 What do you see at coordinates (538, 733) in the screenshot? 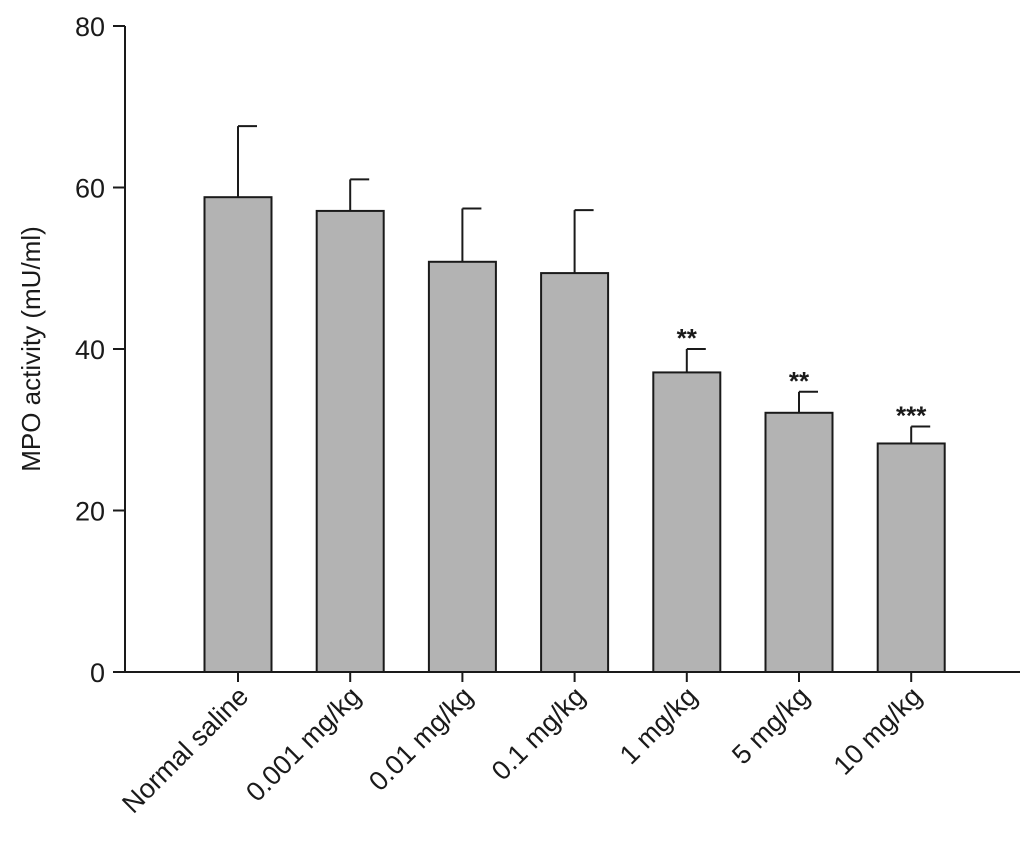
I see `x-tick-label: 0.1 mg/kg` at bounding box center [538, 733].